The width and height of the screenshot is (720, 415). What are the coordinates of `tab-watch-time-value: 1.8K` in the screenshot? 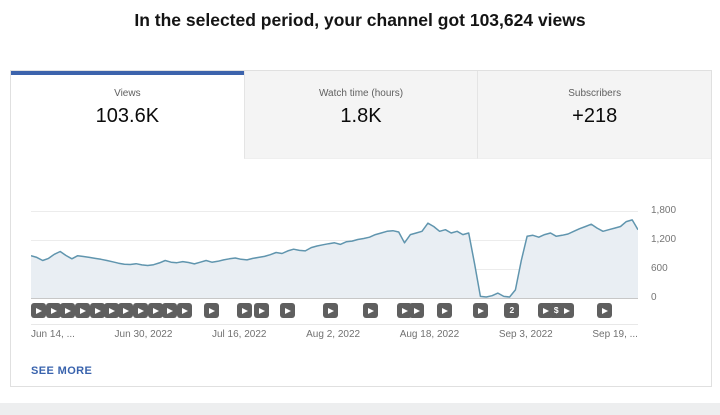 It's located at (361, 116).